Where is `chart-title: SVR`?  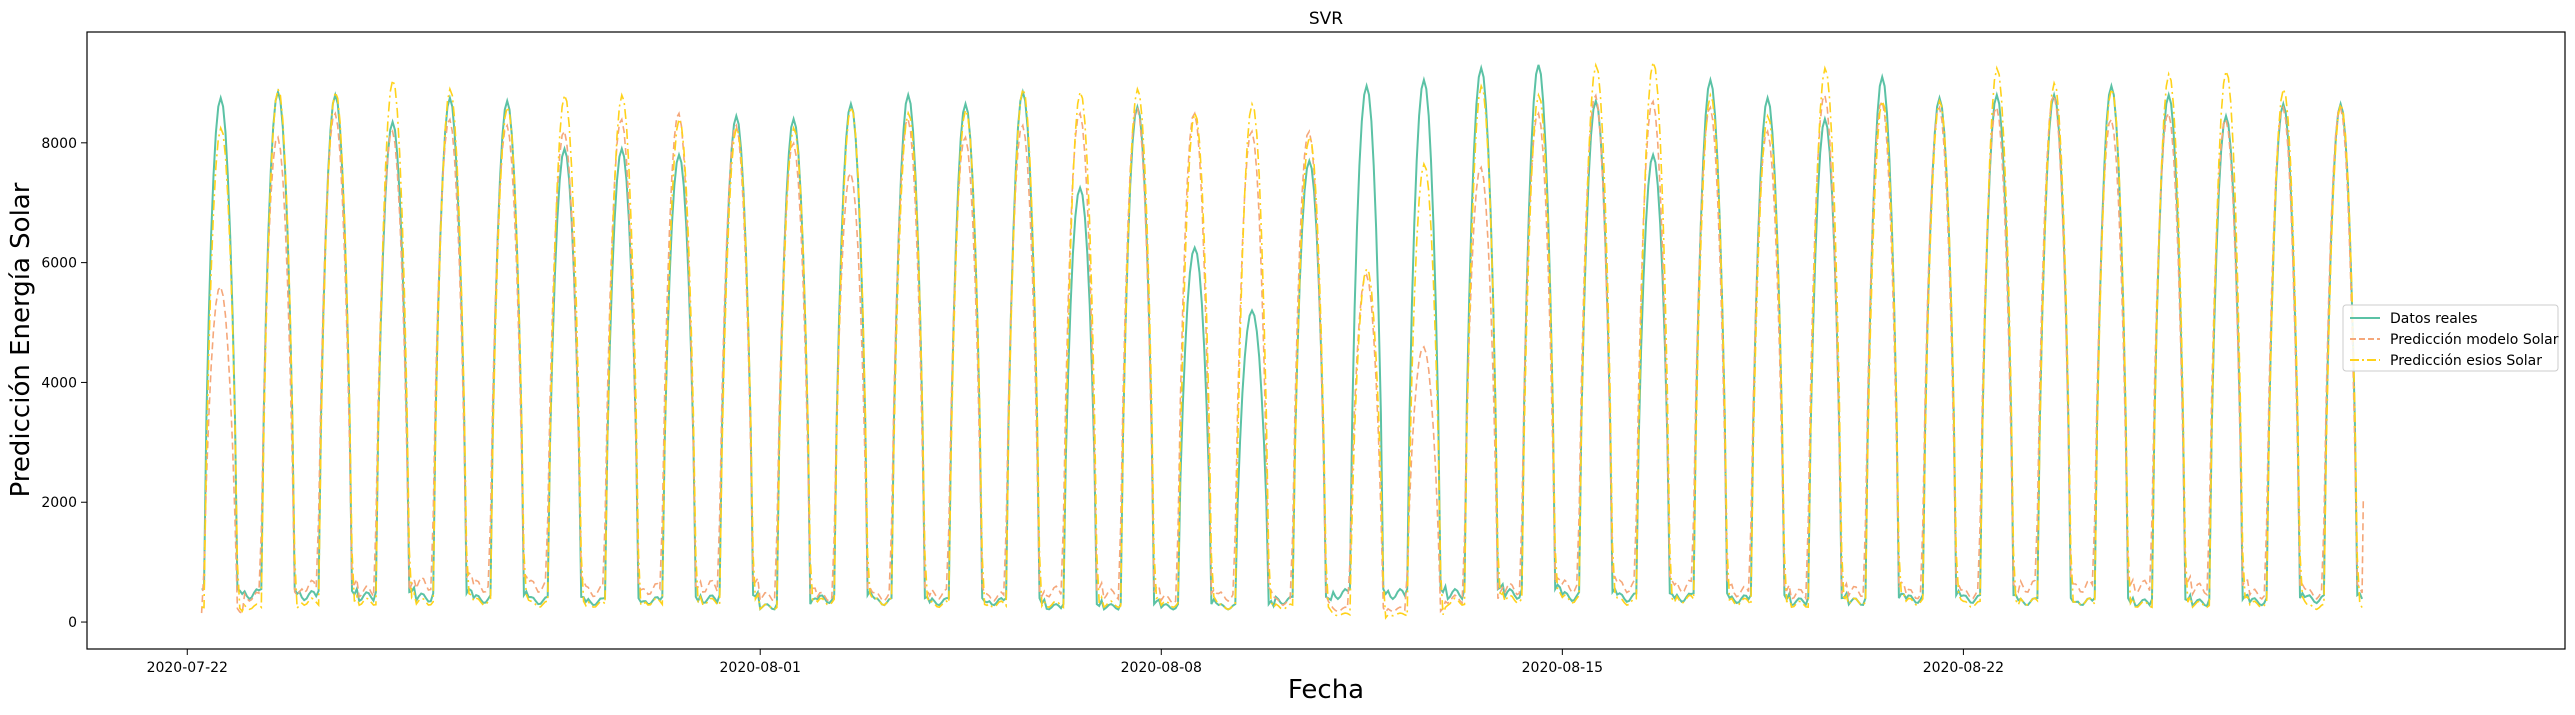 chart-title: SVR is located at coordinates (1326, 19).